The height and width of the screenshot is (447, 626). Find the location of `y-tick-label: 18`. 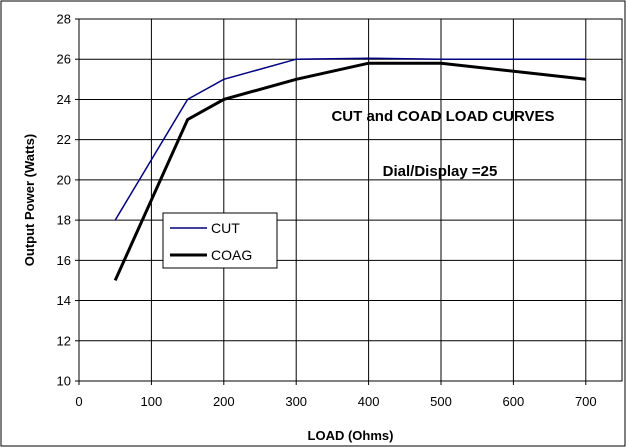

y-tick-label: 18 is located at coordinates (64, 220).